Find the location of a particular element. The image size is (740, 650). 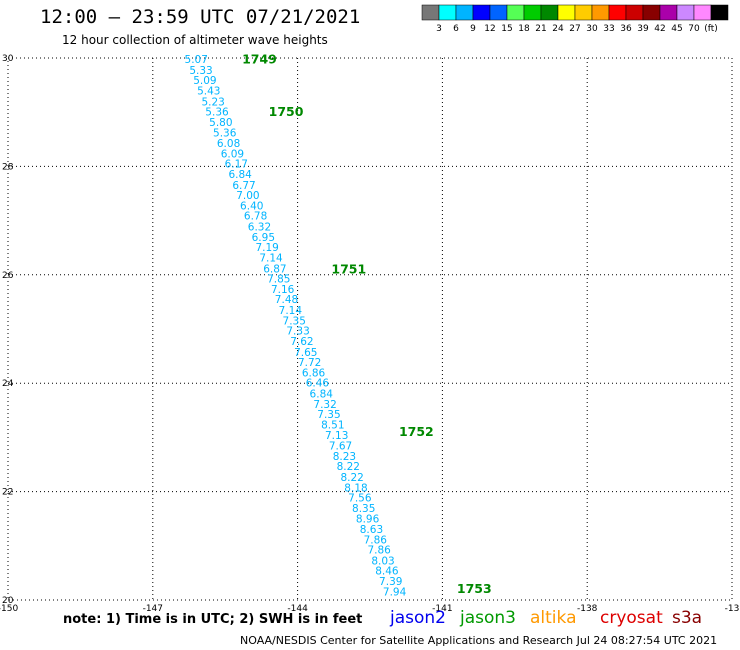

wave-height-point: 8.03 is located at coordinates (382, 561).